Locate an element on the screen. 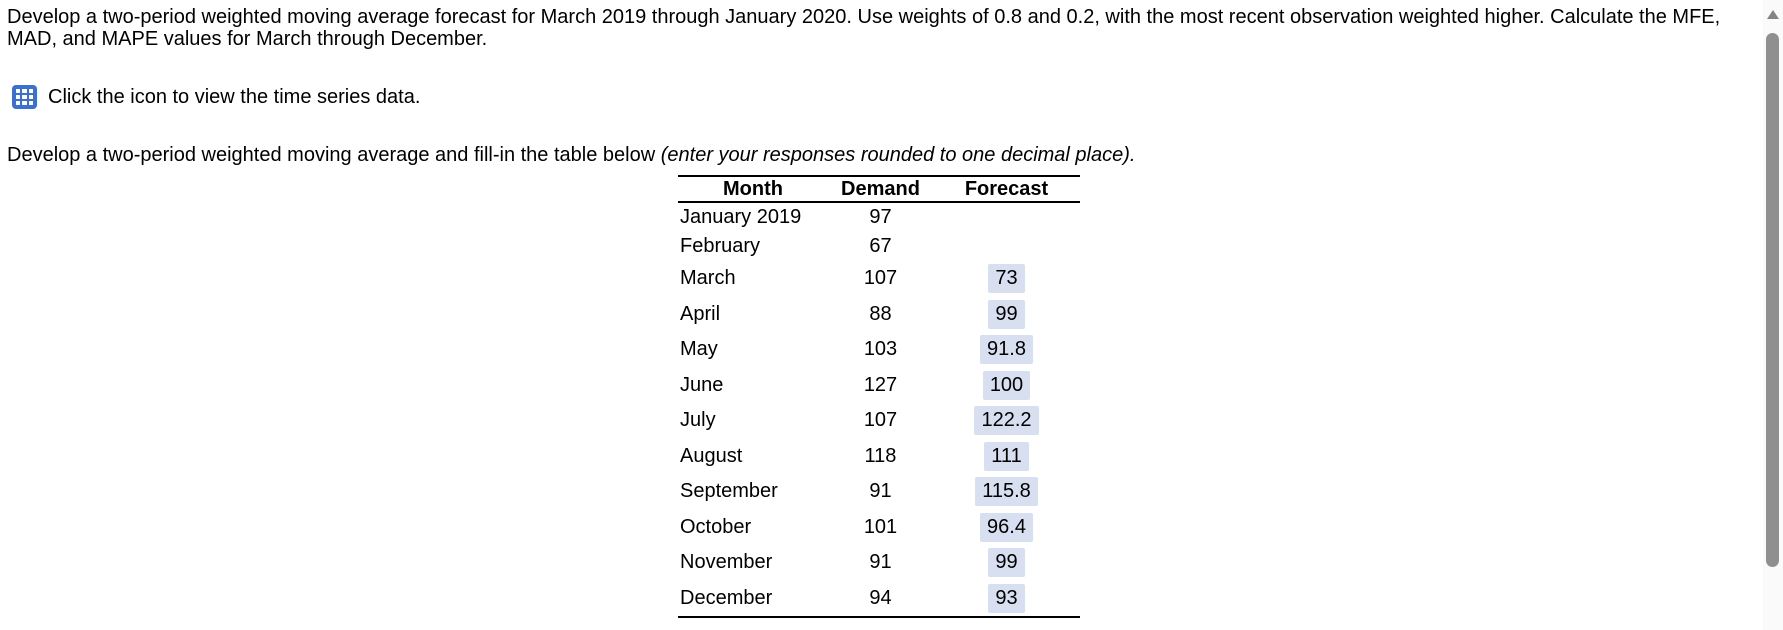 The height and width of the screenshot is (630, 1783). scrollbar-thumb is located at coordinates (1772, 300).